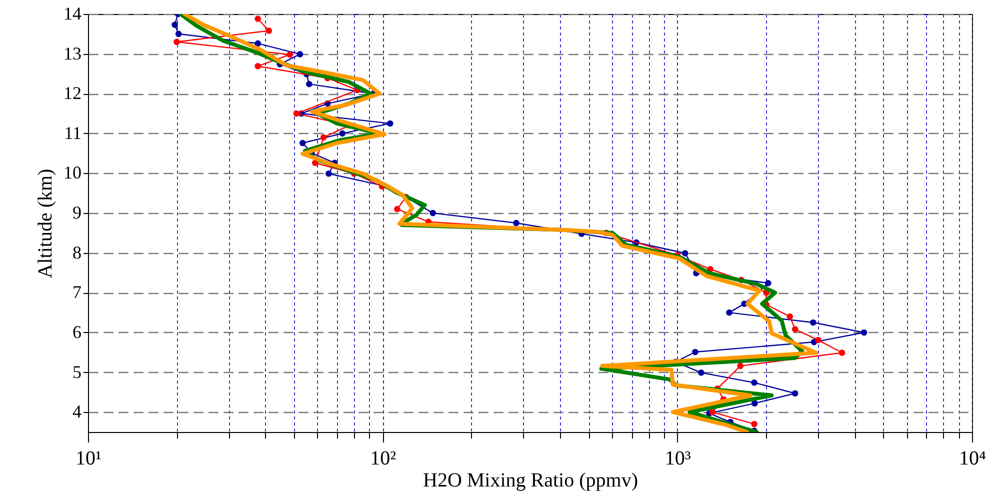 Image resolution: width=987 pixels, height=499 pixels. Describe the element at coordinates (77, 412) in the screenshot. I see `y-tick-label: 4` at that location.